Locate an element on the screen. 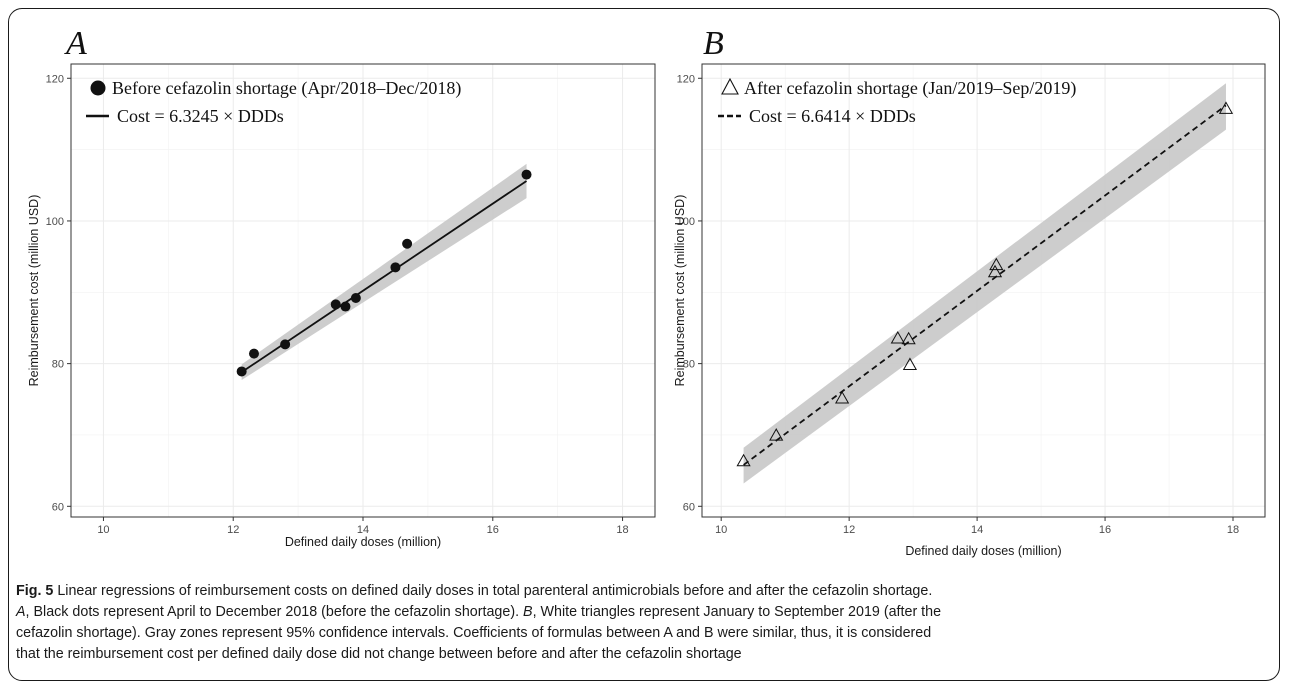 Image resolution: width=1290 pixels, height=687 pixels. legend-fit-label: Cost = 6.6414 × DDDs is located at coordinates (832, 116).